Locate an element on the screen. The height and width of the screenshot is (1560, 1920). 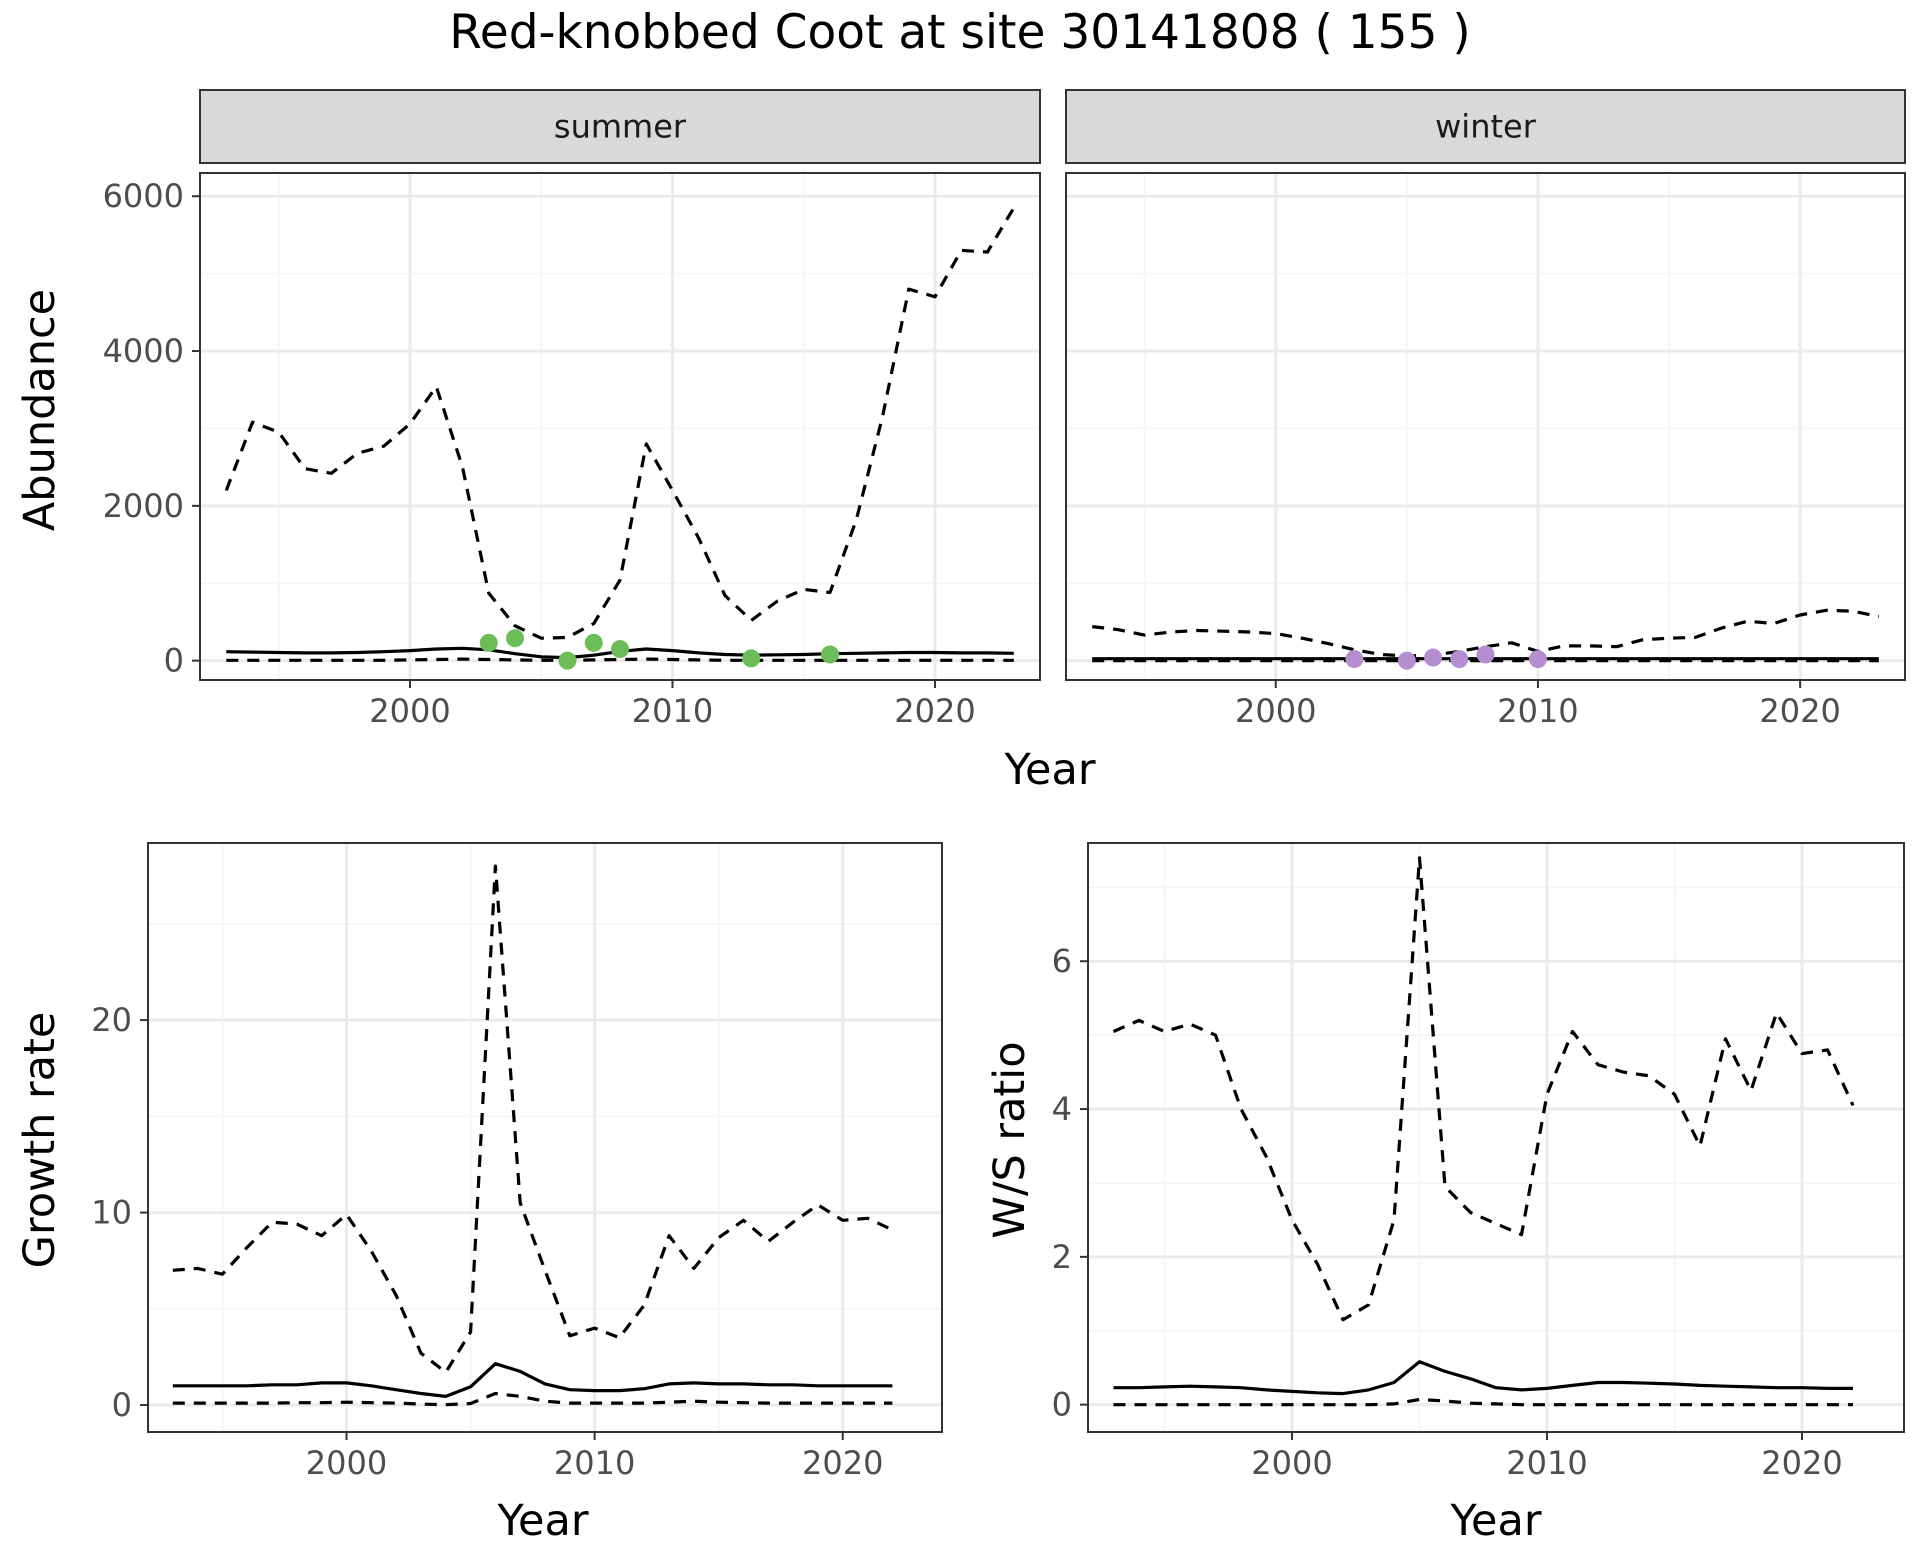
y-tick-label: 6 is located at coordinates (1062, 961).